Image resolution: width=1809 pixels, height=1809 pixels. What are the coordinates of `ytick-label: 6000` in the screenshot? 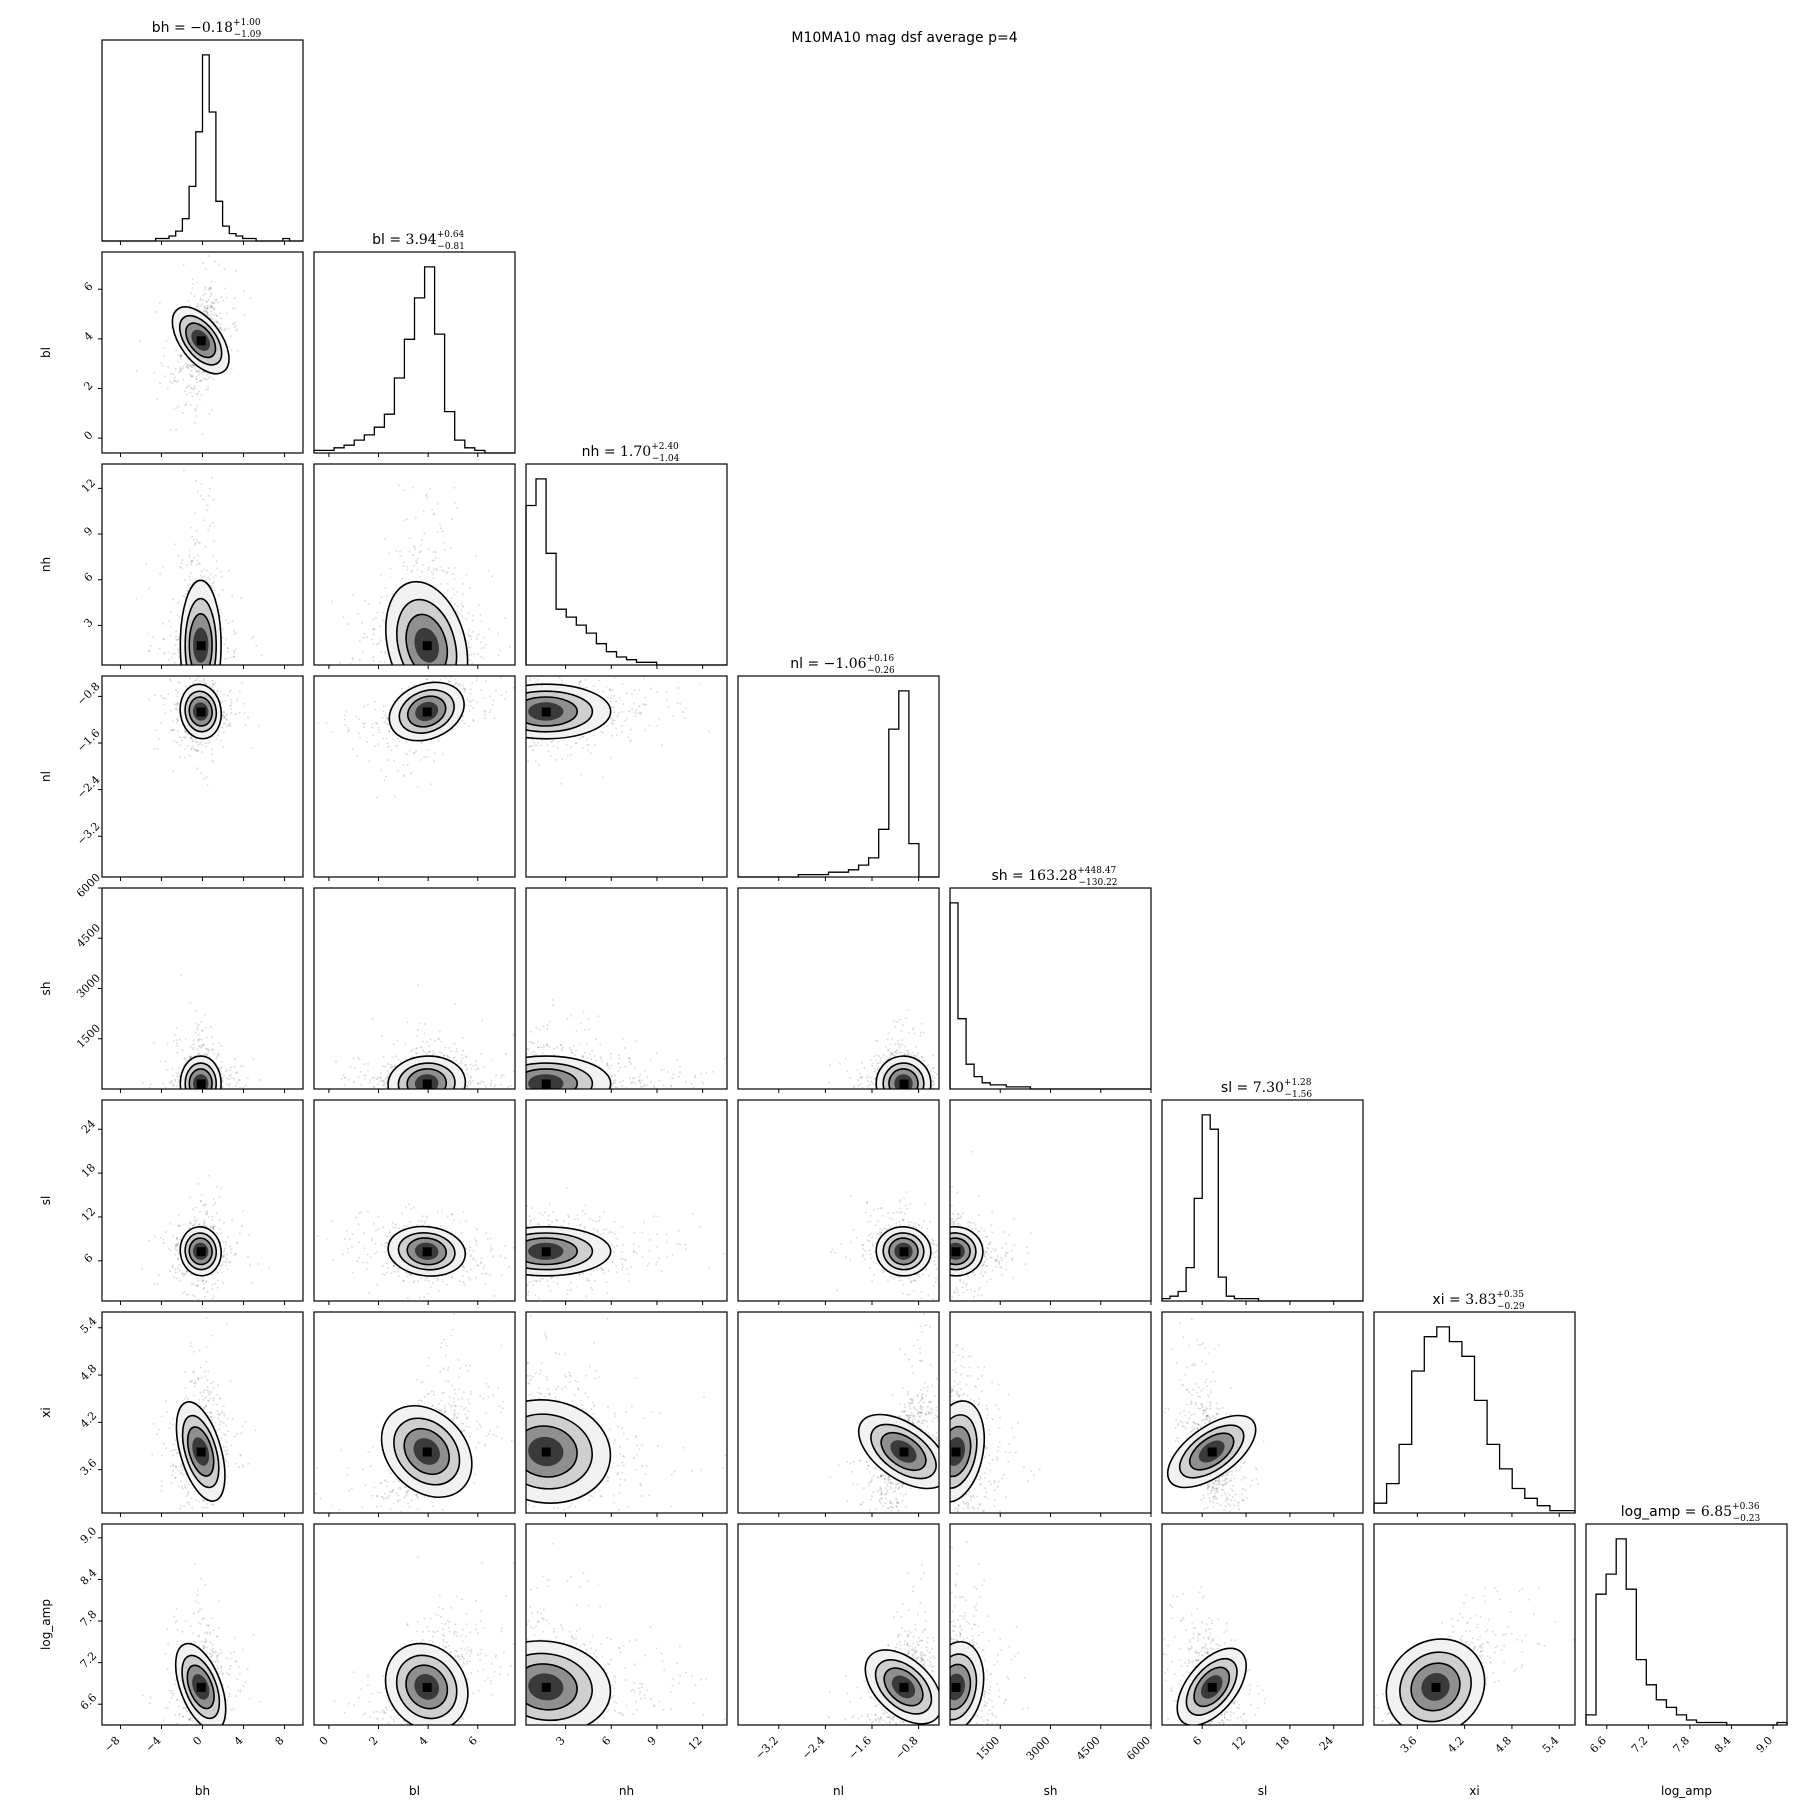 It's located at (88, 885).